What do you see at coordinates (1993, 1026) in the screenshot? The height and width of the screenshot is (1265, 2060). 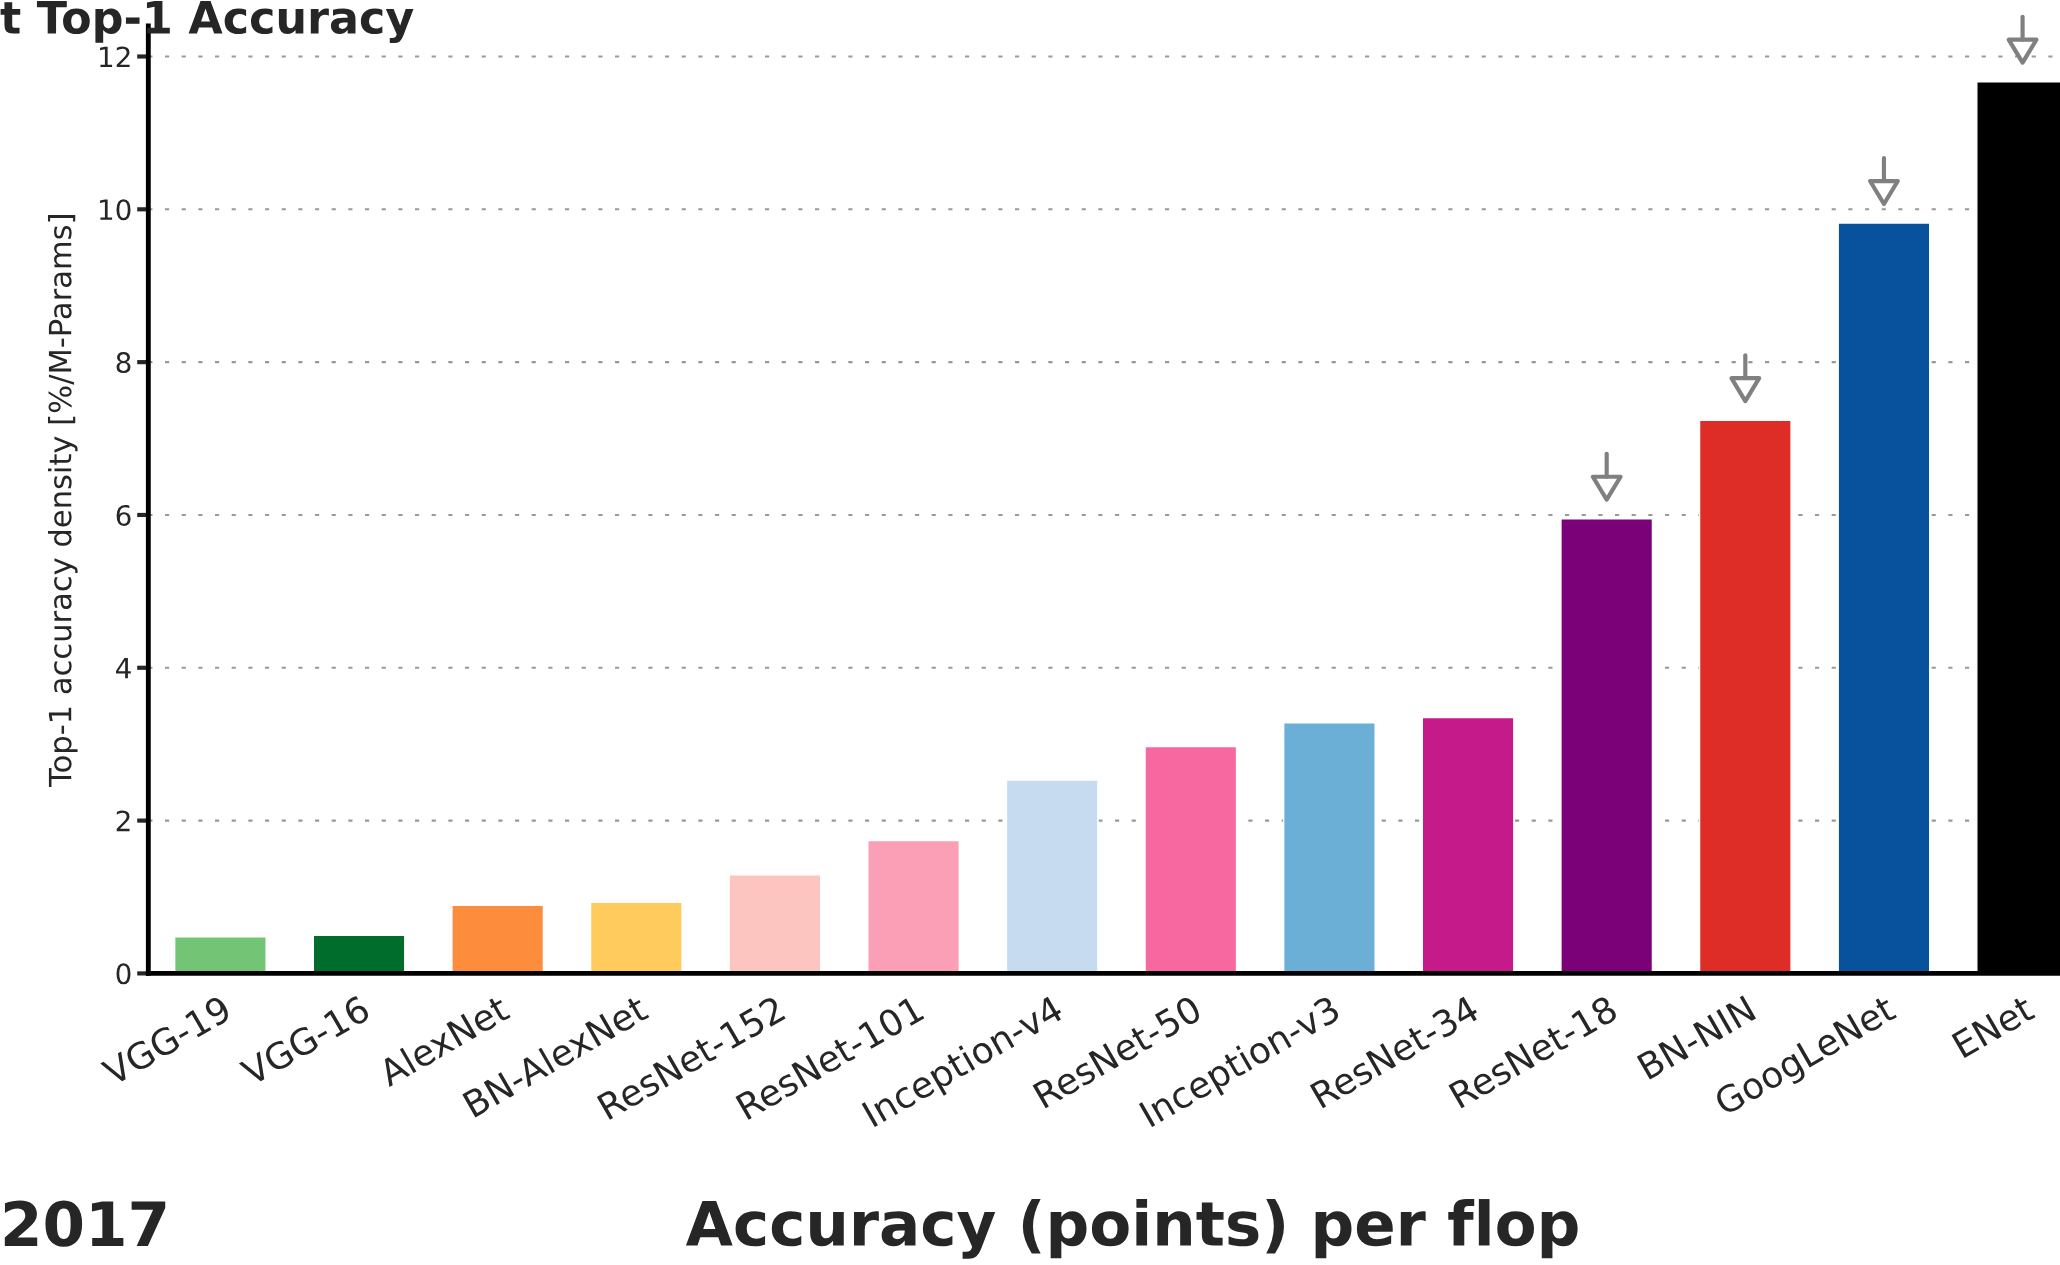 I see `x-tick-label: ENet` at bounding box center [1993, 1026].